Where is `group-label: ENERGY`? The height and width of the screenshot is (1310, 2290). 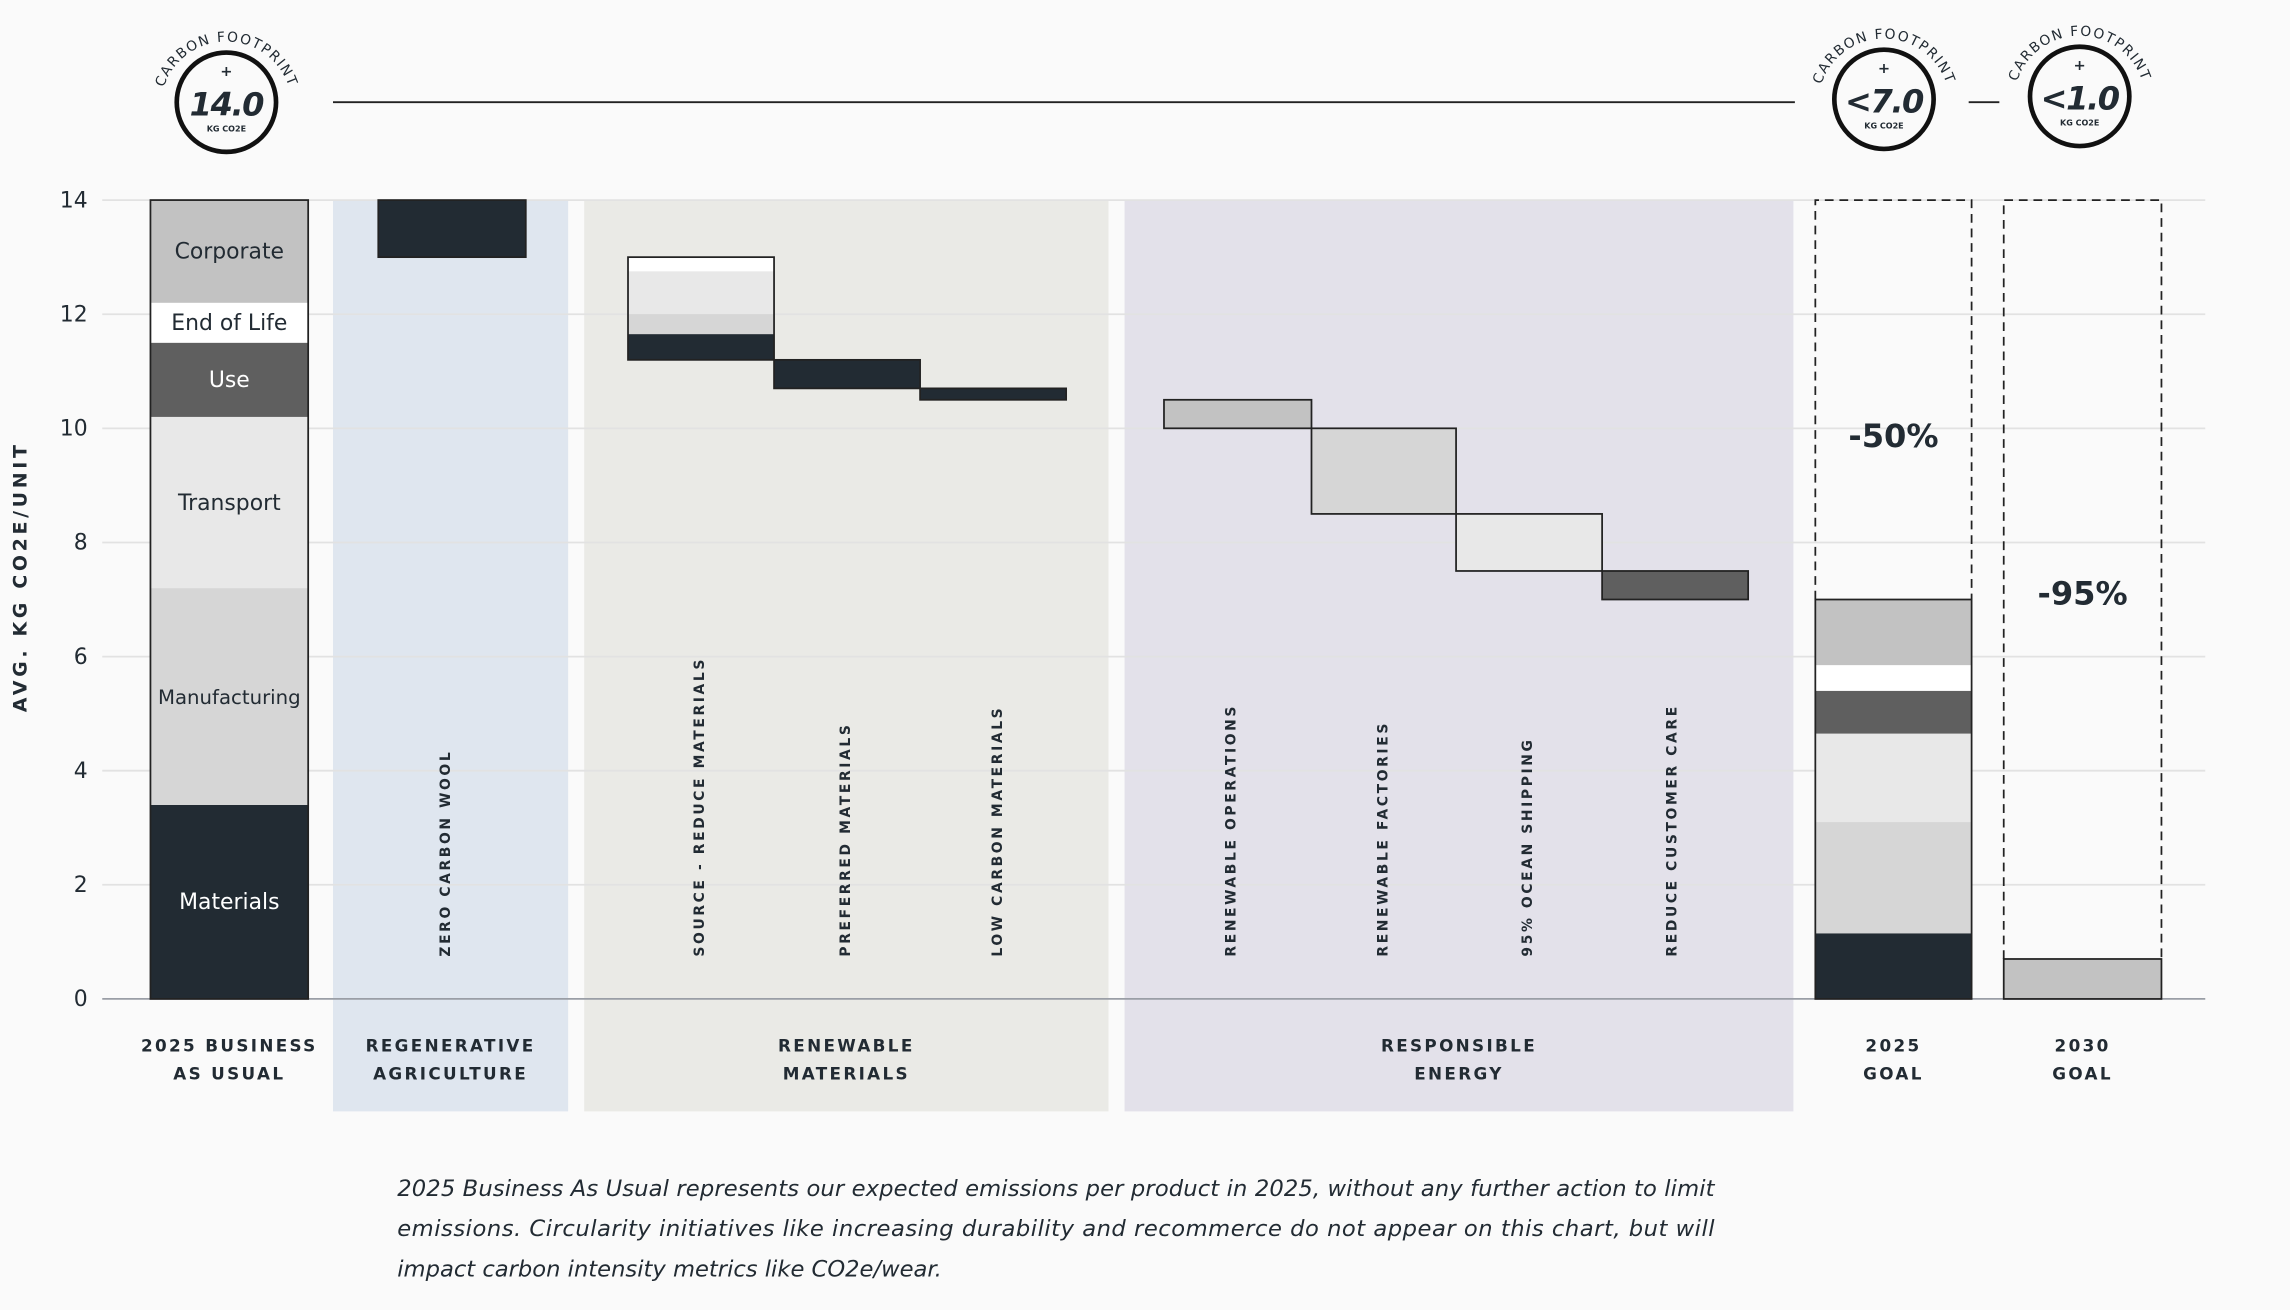 group-label: ENERGY is located at coordinates (1458, 1073).